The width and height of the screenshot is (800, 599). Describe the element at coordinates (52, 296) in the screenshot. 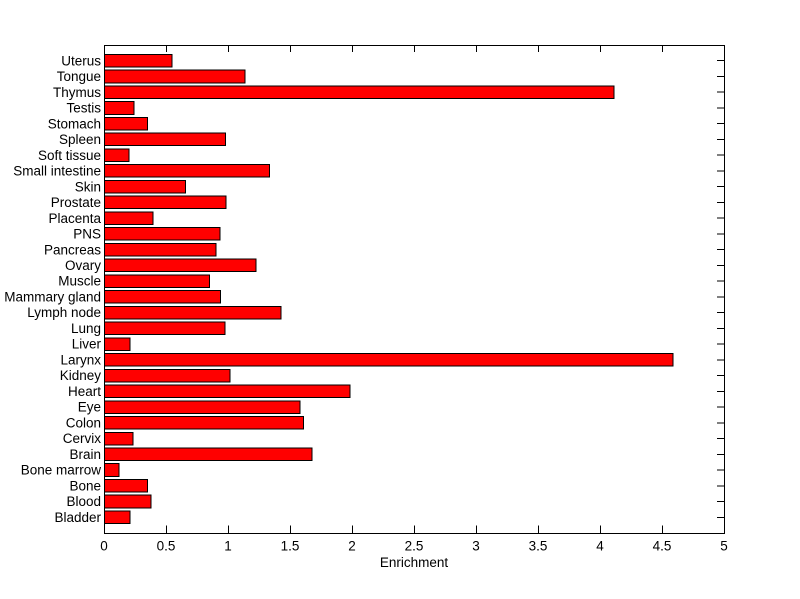

I see `svg-text: Mammary gland` at that location.